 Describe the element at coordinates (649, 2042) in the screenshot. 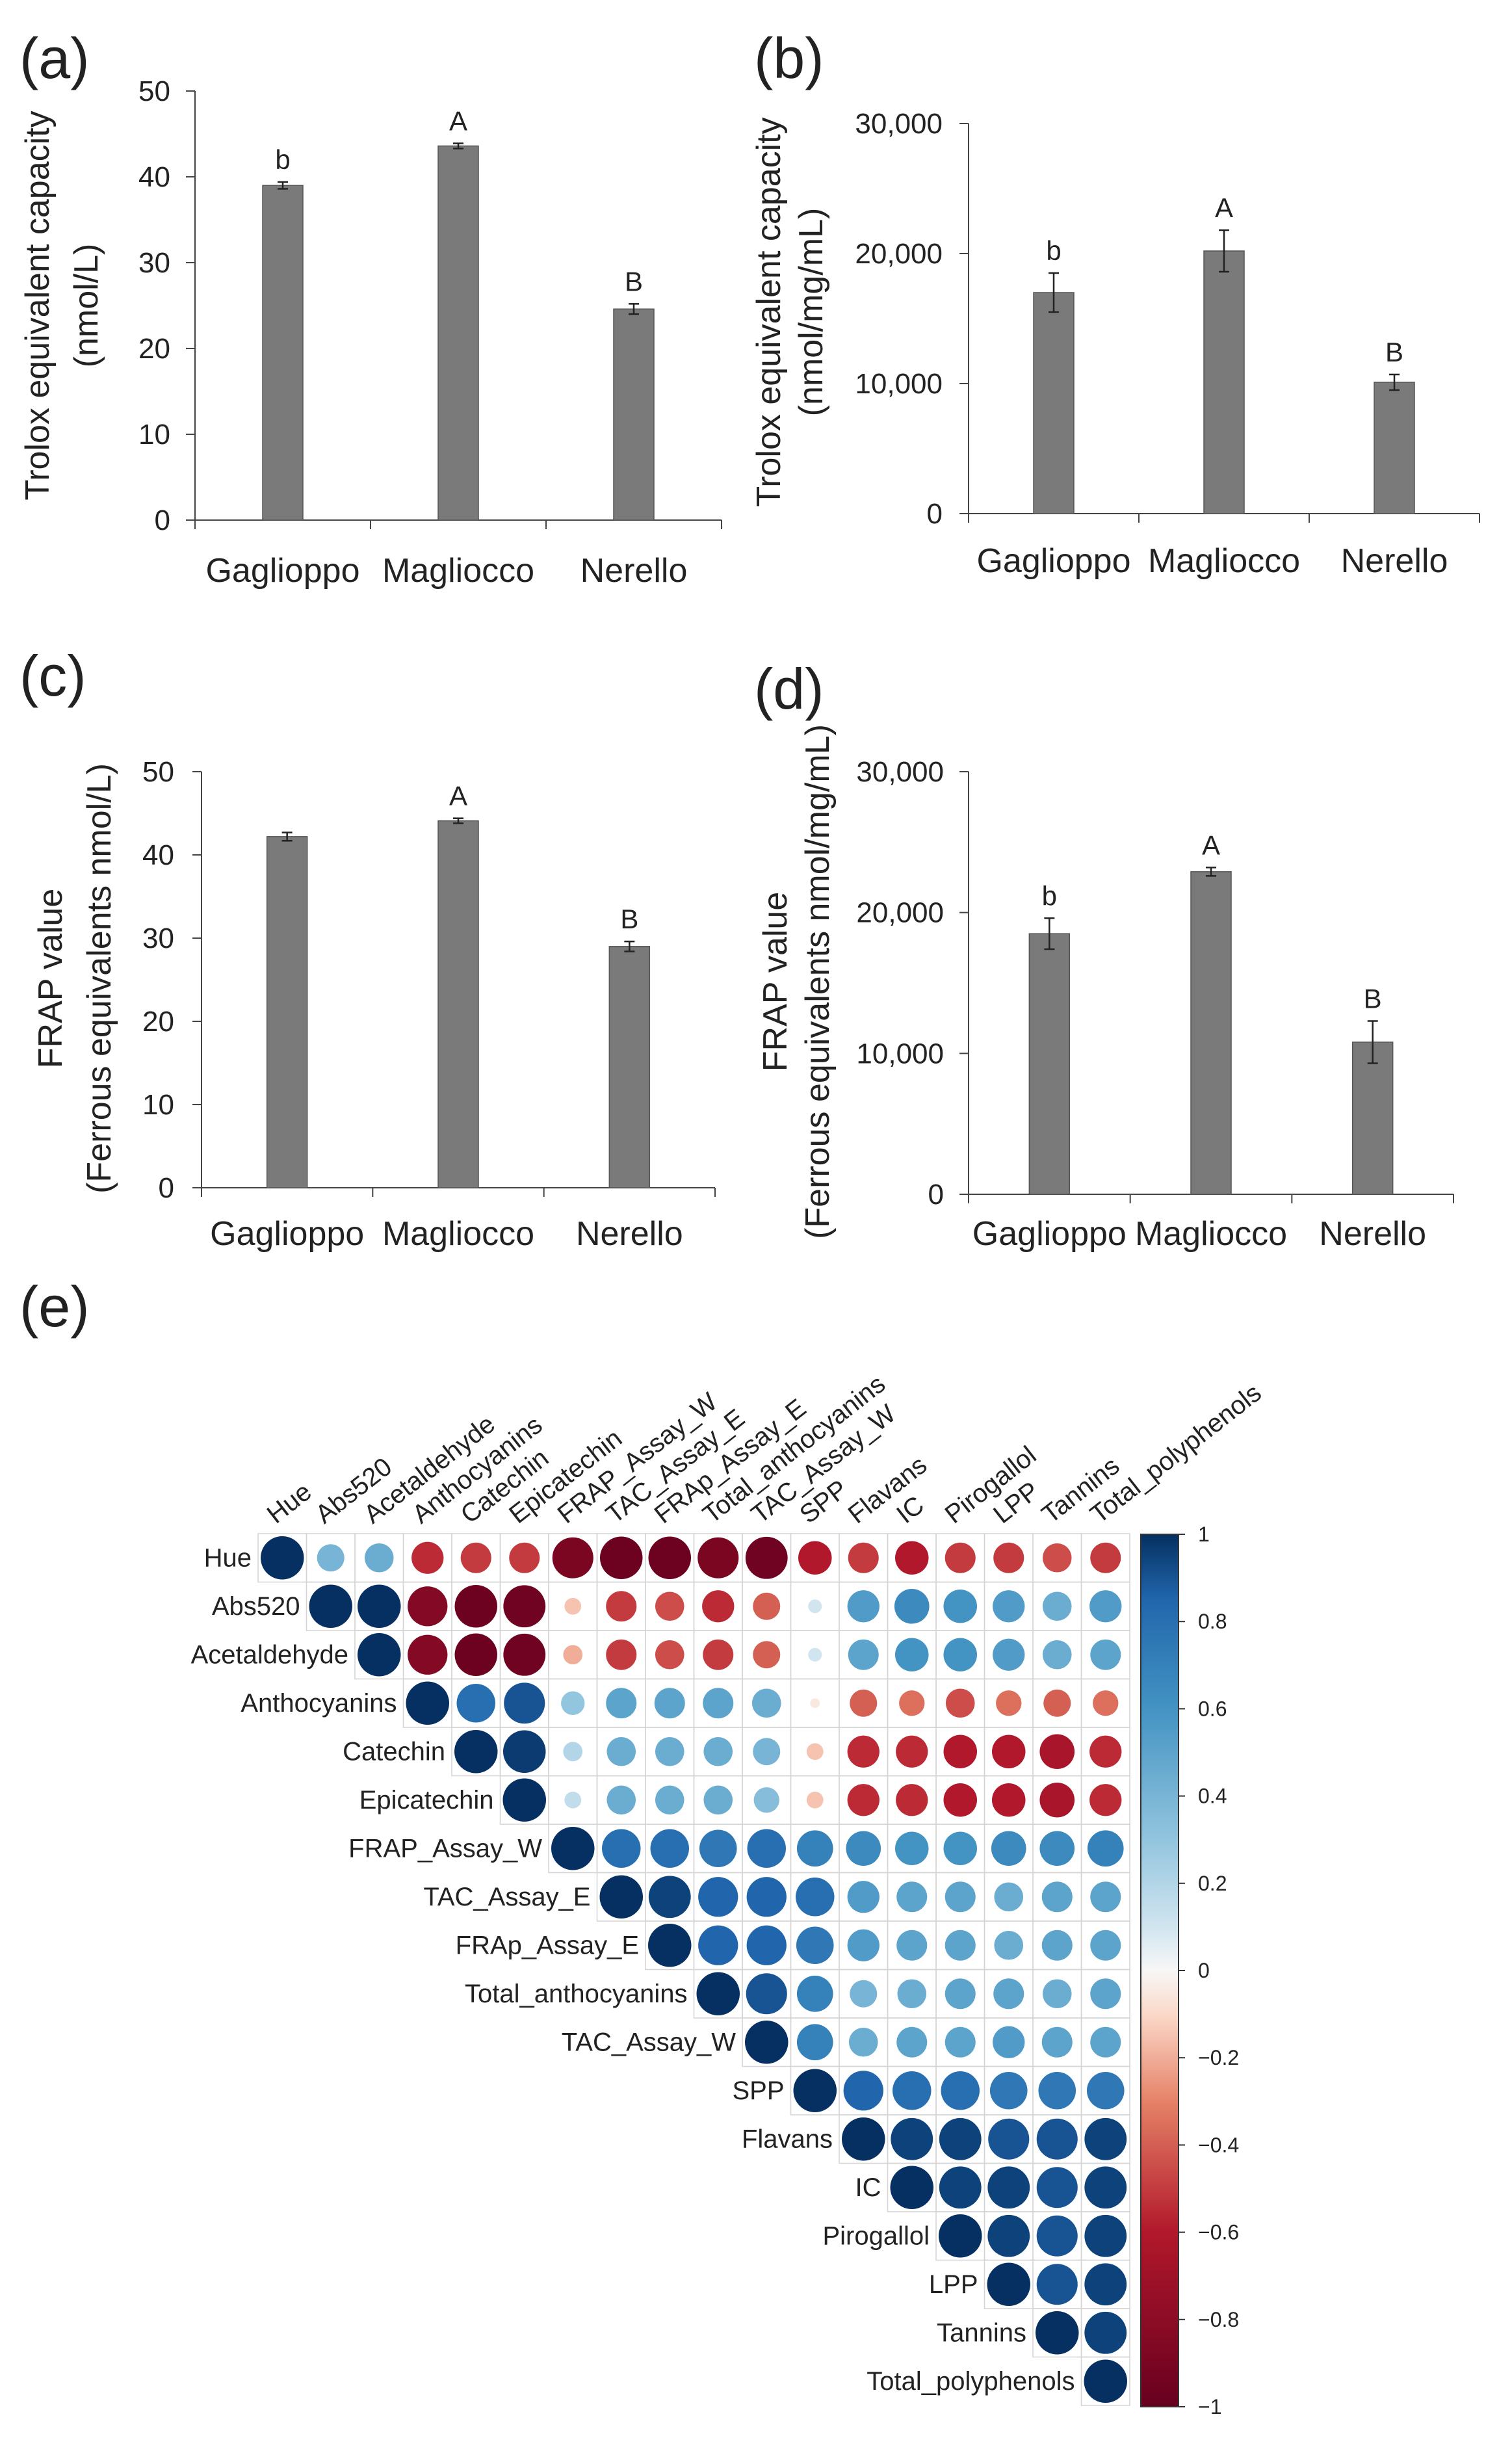

I see `row-label: TAC_Assay_W` at that location.